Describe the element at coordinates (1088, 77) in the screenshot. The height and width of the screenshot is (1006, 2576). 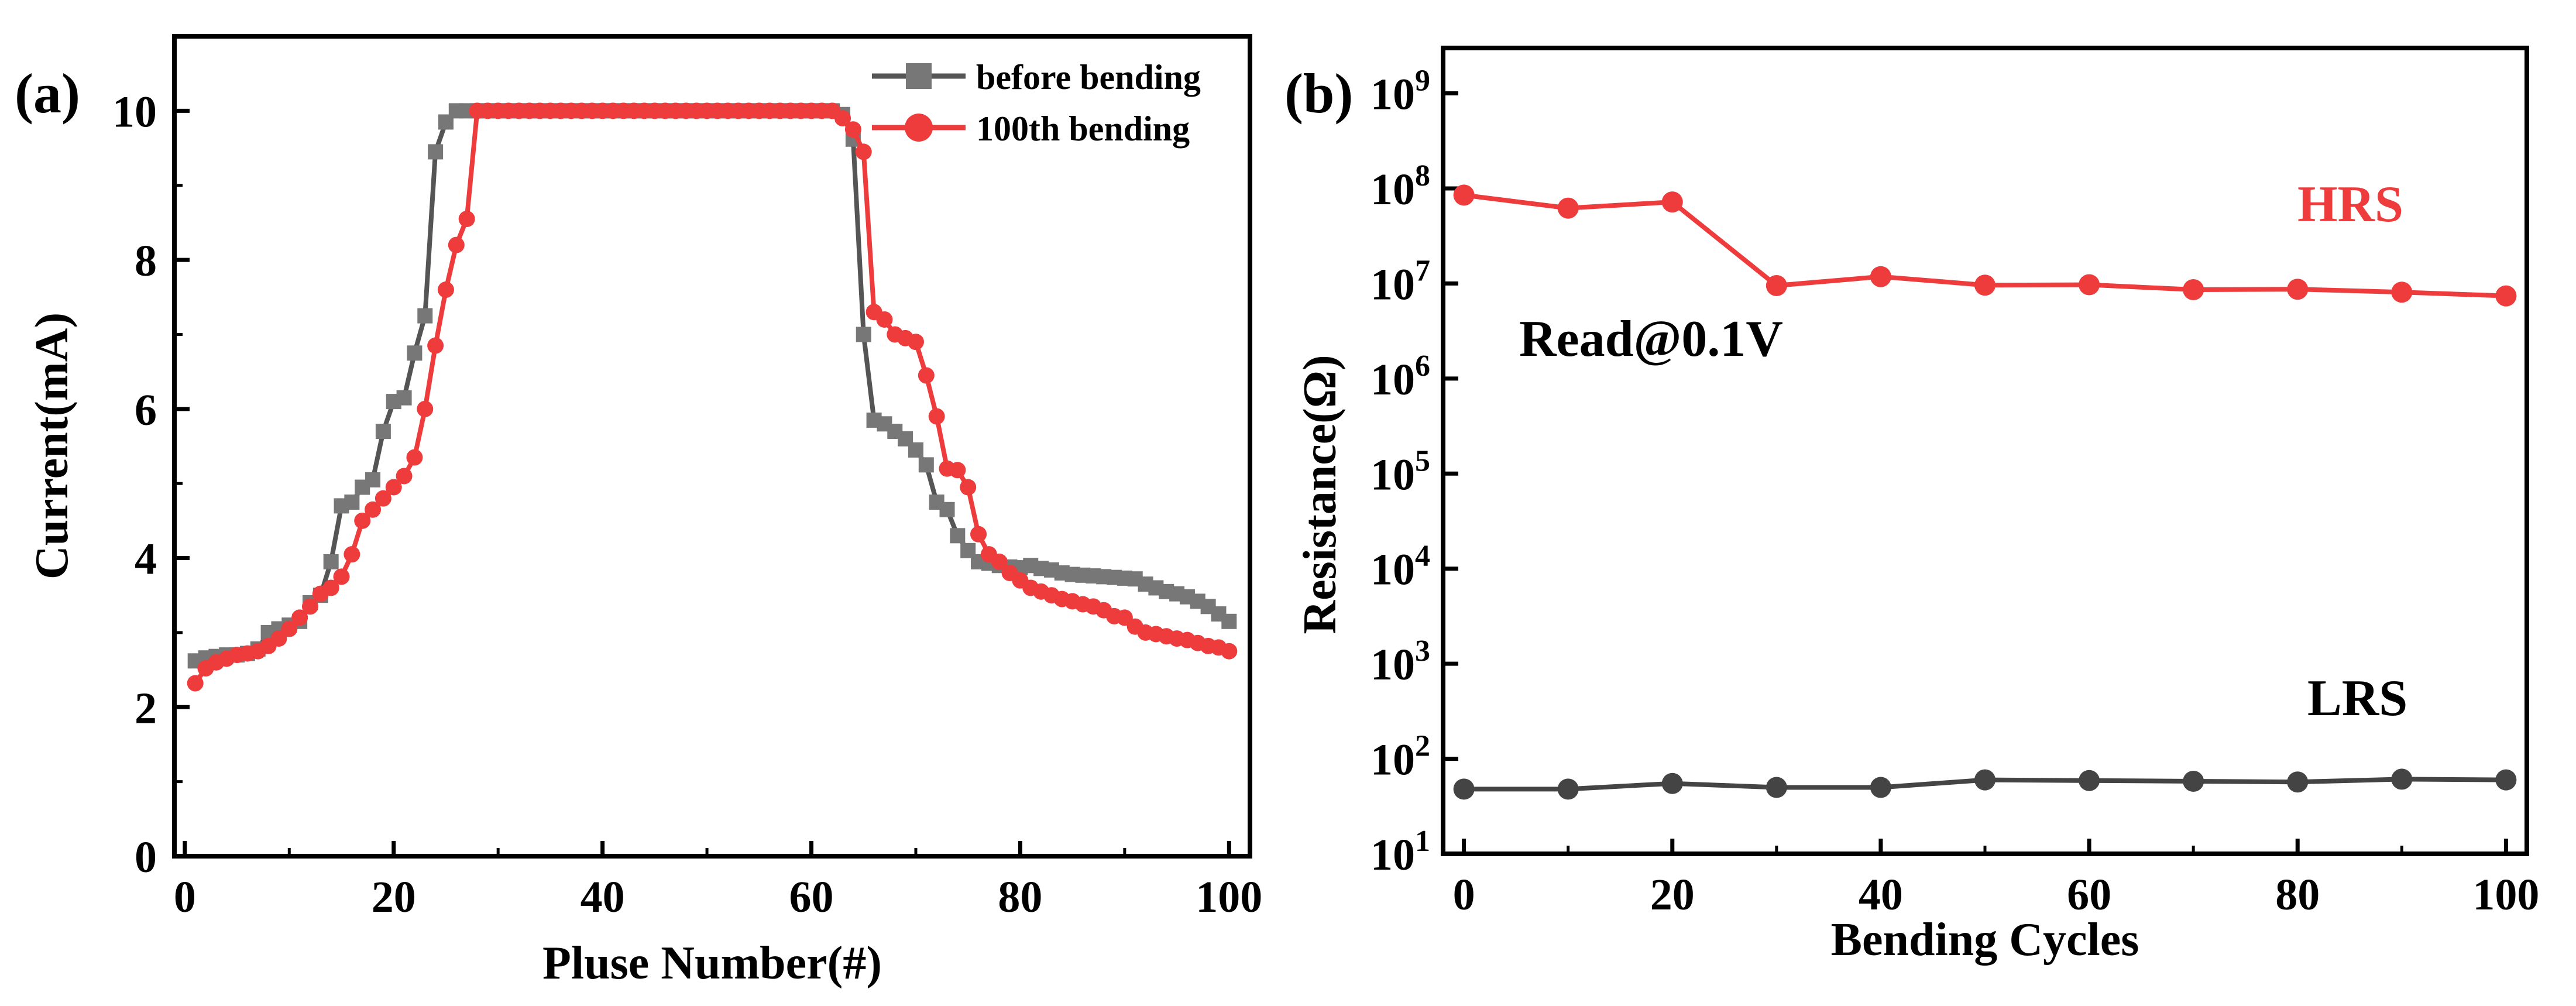
I see `legend-label-before-bending: before bending` at that location.